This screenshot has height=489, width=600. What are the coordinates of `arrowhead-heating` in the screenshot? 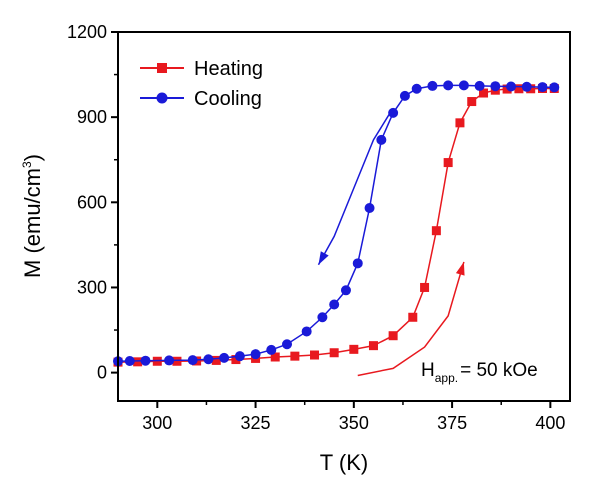 It's located at (460, 268).